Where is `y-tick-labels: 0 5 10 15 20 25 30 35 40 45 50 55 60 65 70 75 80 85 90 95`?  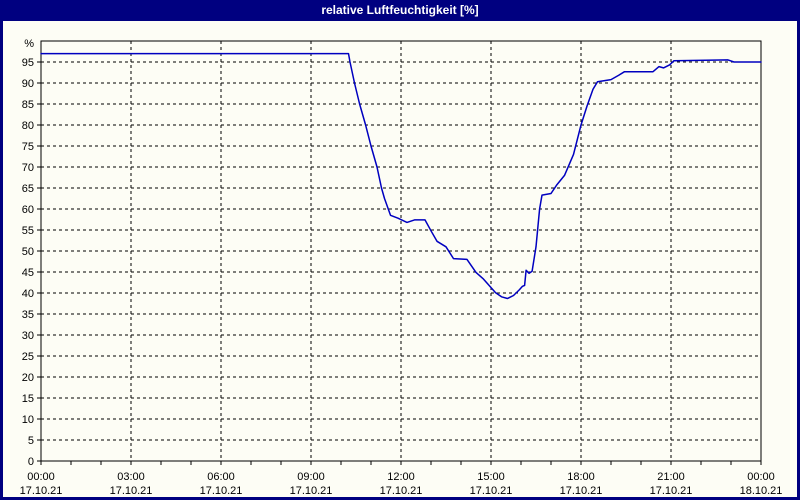
y-tick-labels: 0 5 10 15 20 25 30 35 40 45 50 55 60 65 70 75 80 85 90 95 is located at coordinates (28, 262).